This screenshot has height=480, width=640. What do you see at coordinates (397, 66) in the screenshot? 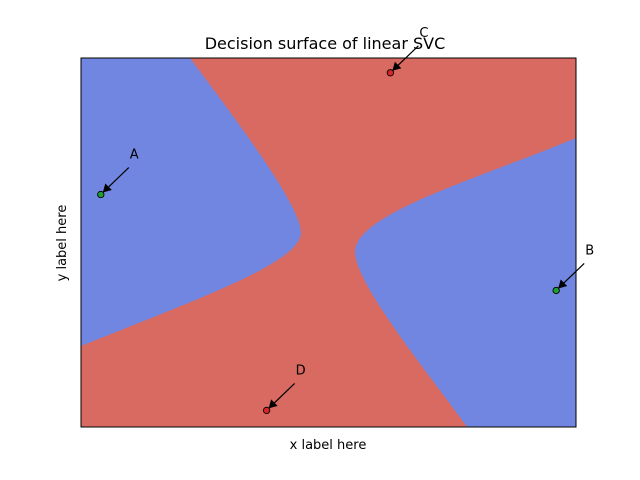
I see `annotation-arrowhead-c` at bounding box center [397, 66].